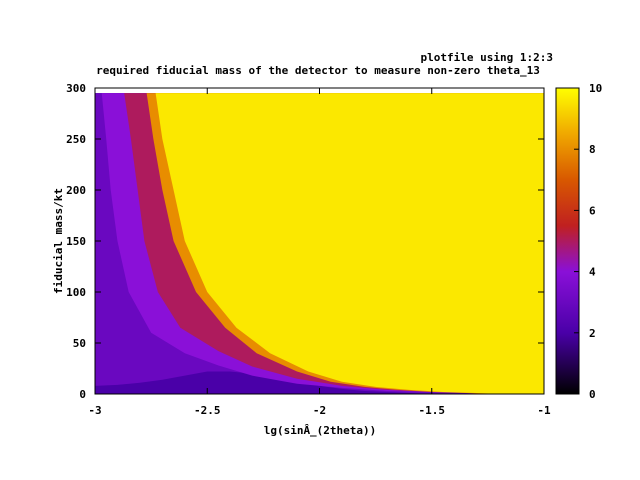 This screenshot has height=480, width=640. I want to click on colorbar-tick-label: 0, so click(592, 394).